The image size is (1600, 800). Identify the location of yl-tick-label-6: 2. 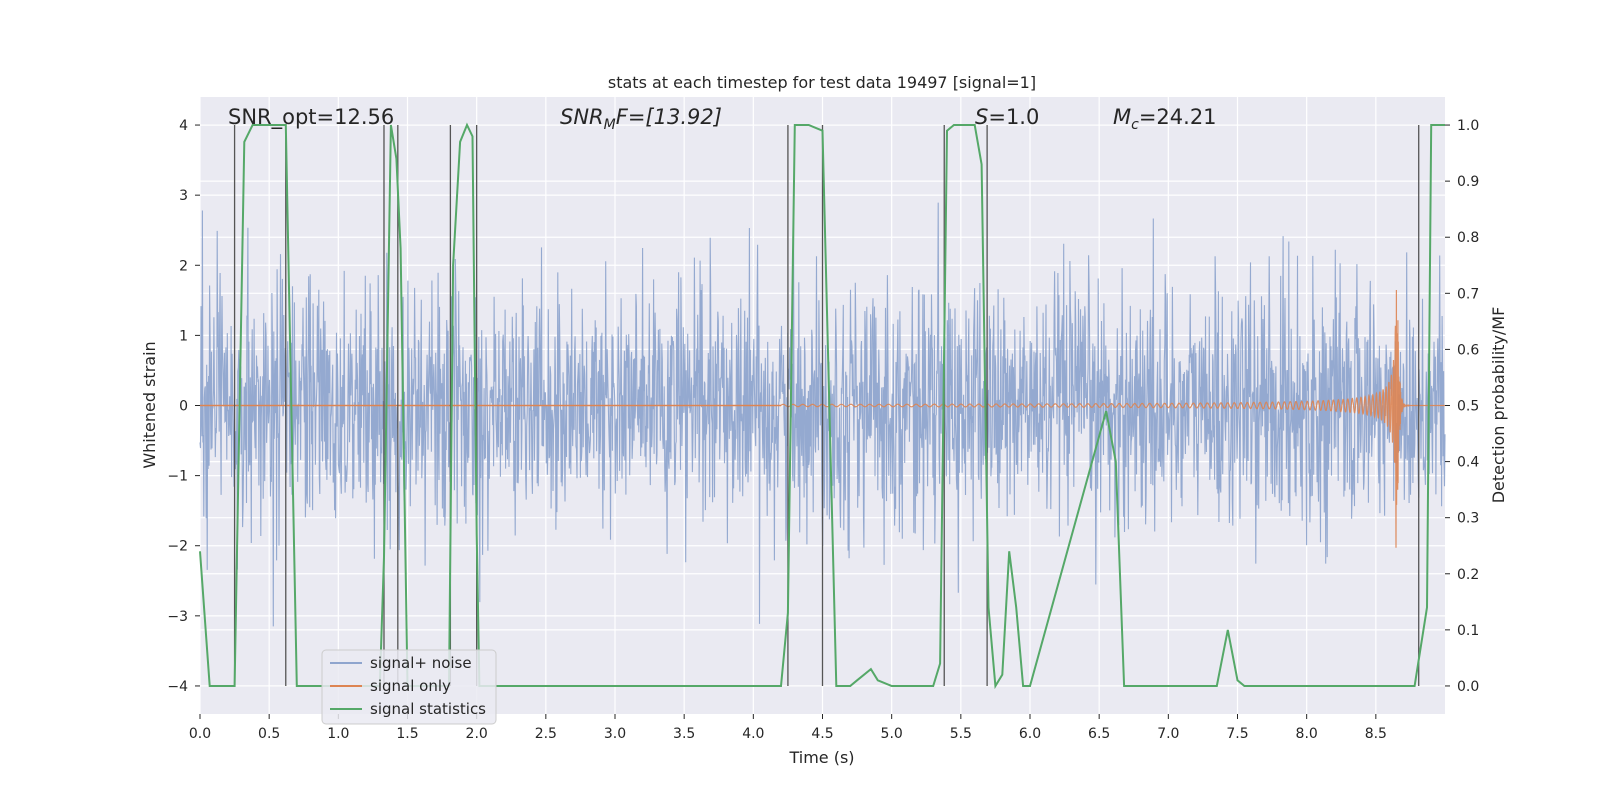
(183, 266).